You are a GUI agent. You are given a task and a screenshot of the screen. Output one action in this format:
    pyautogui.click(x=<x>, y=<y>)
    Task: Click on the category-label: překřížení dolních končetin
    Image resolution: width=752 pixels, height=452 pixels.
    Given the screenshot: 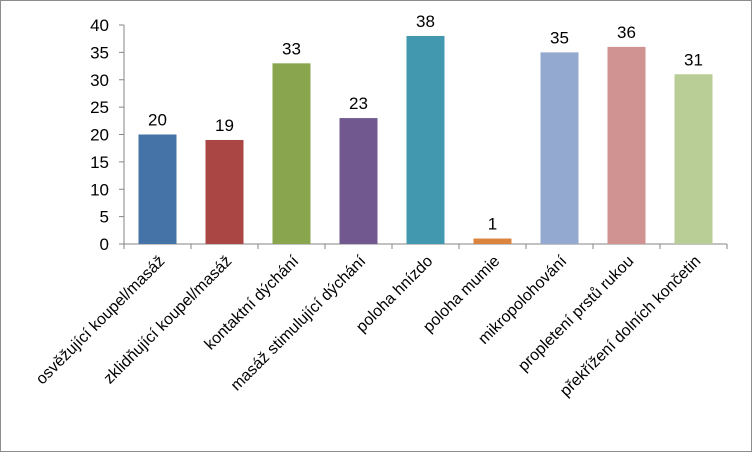 What is the action you would take?
    pyautogui.click(x=630, y=326)
    